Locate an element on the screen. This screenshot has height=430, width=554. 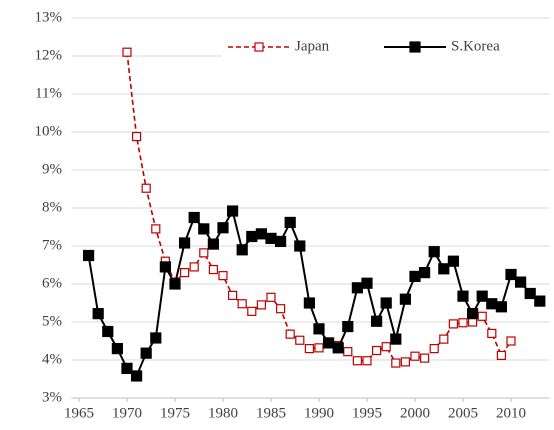
x-tick-label: 2005 is located at coordinates (463, 413).